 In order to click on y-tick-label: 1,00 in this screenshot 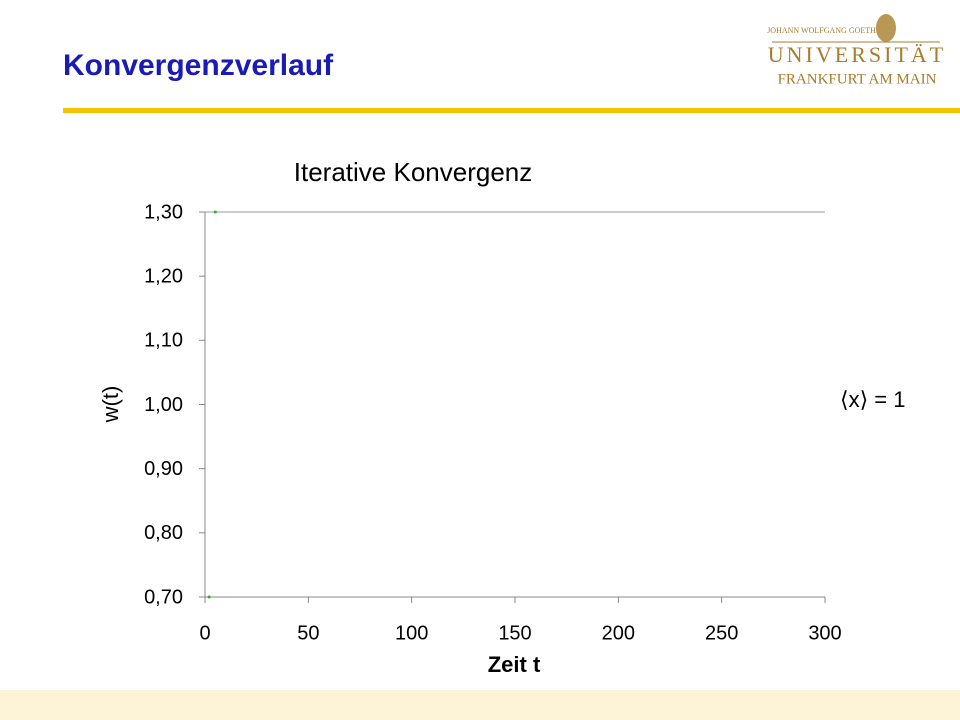, I will do `click(163, 405)`.